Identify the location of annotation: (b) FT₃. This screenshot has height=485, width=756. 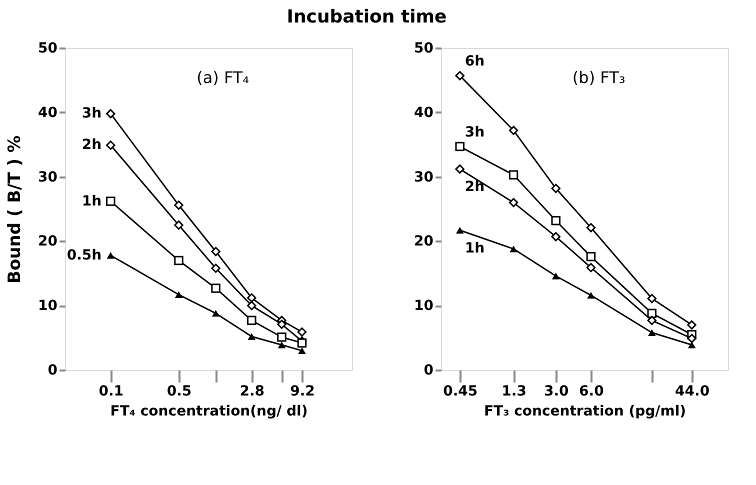
(599, 77).